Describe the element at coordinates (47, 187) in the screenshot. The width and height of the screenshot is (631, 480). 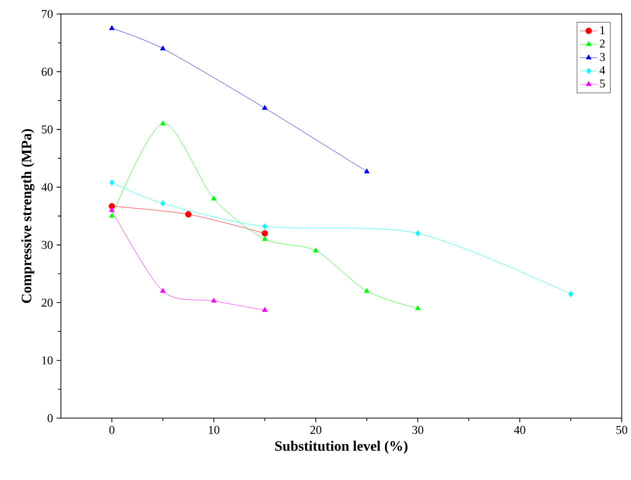
I see `y-tick-label: 40` at that location.